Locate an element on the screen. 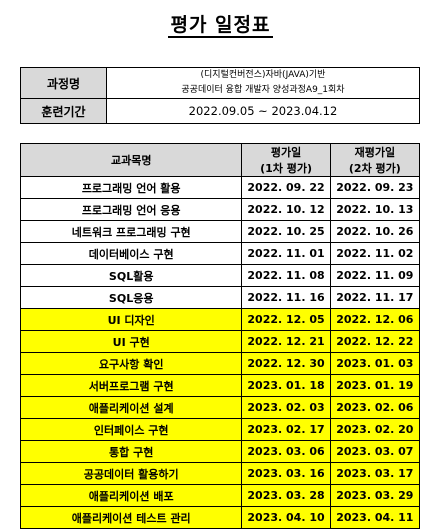  table-row: 통합 구현 2023. 03. 06 2023. 03. 07 is located at coordinates (220, 452).